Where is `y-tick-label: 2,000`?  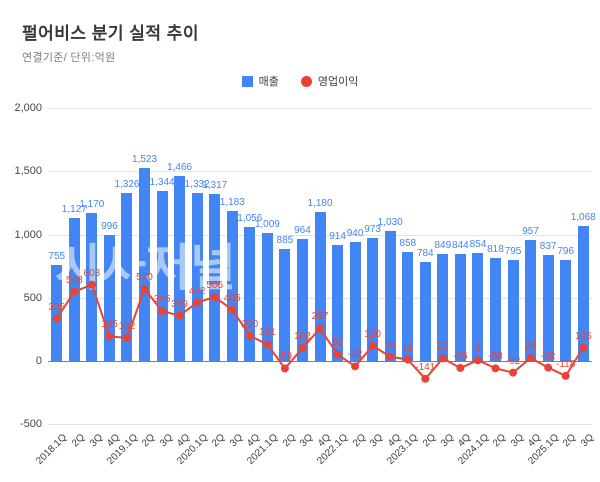 y-tick-label: 2,000 is located at coordinates (28, 108).